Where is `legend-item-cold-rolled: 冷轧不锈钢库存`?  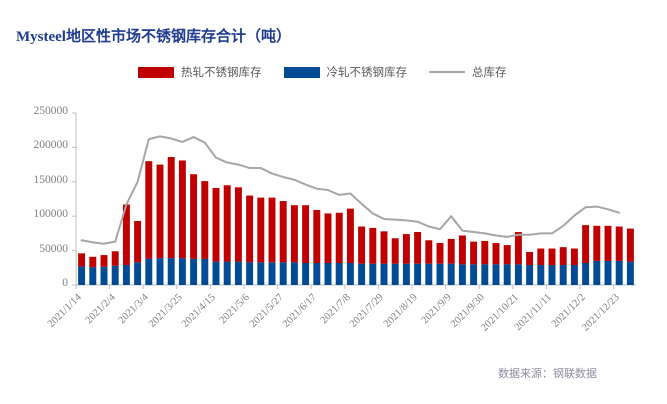 legend-item-cold-rolled: 冷轧不锈钢库存 is located at coordinates (345, 72).